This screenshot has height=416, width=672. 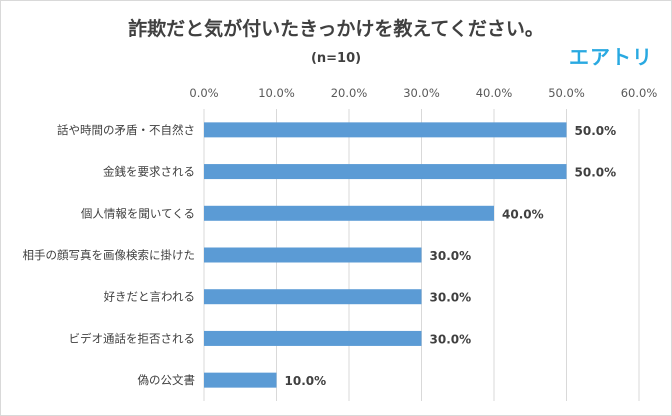 I want to click on x-tick-label: 40.0%, so click(x=494, y=93).